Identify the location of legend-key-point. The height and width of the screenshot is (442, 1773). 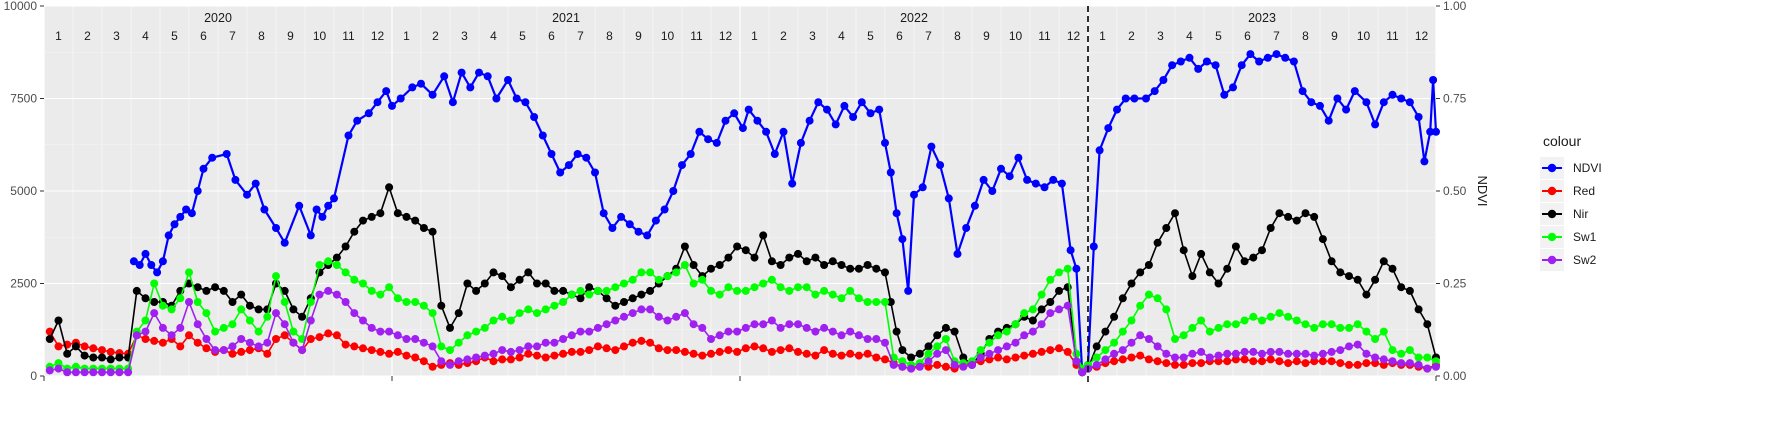
(1552, 191).